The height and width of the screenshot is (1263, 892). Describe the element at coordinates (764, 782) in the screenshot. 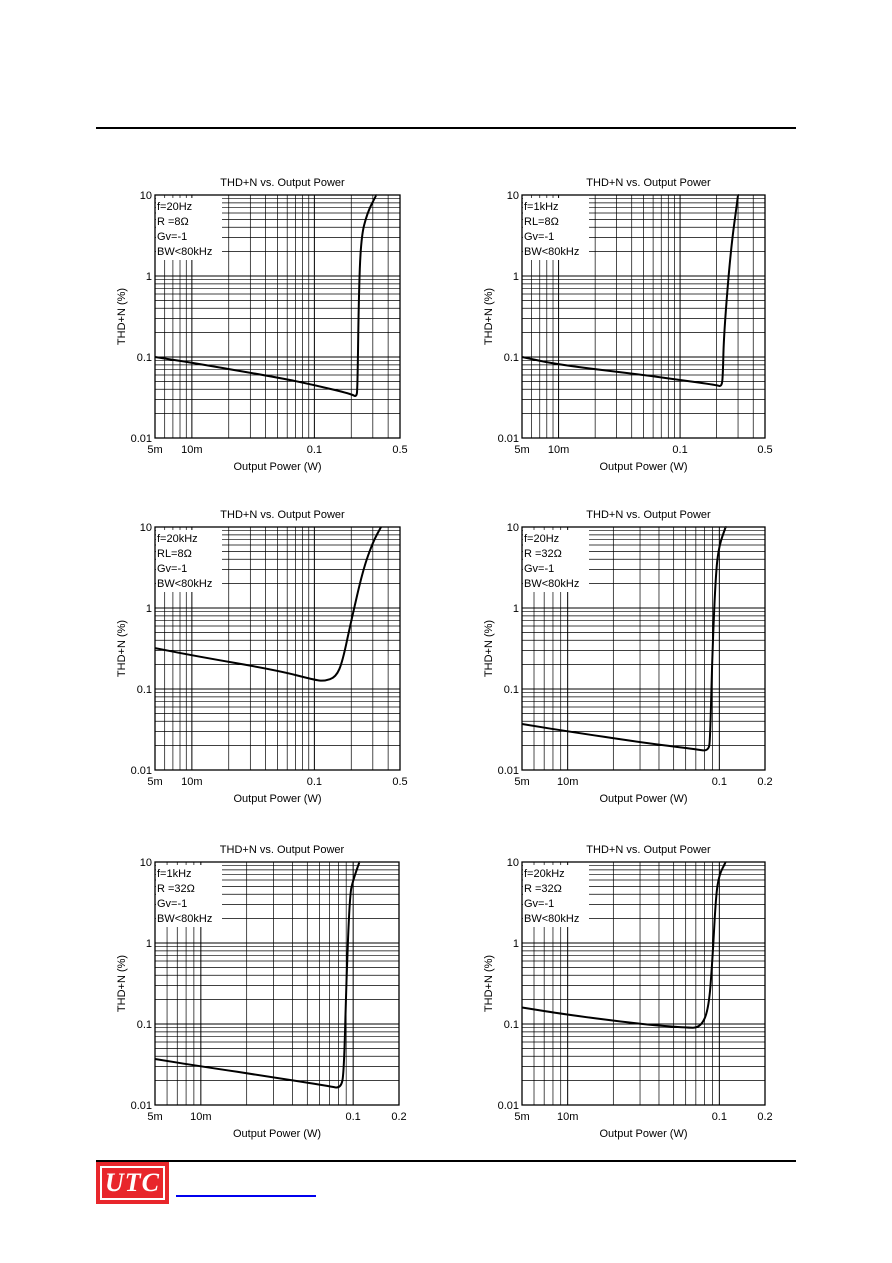

I see `x-tick-label: 0.2` at that location.